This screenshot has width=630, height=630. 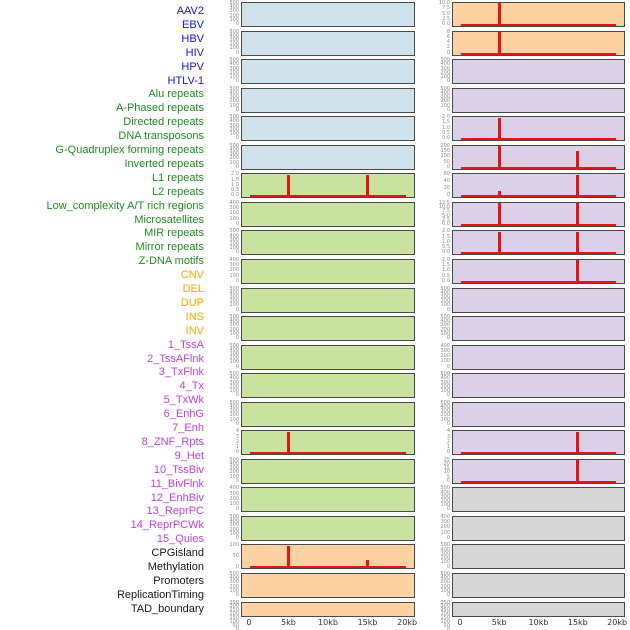 What do you see at coordinates (185, 80) in the screenshot?
I see `track-label: HTLV-1` at bounding box center [185, 80].